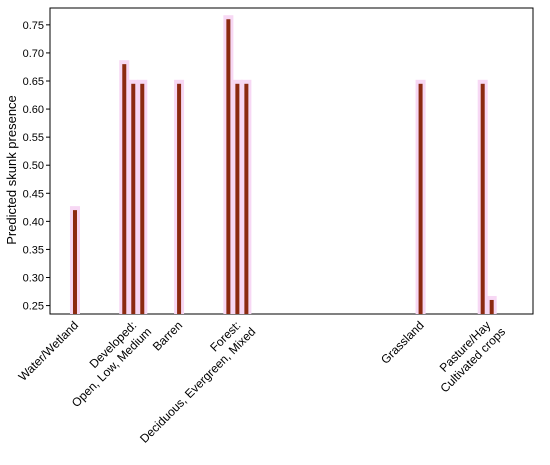  Describe the element at coordinates (33, 138) in the screenshot. I see `y-tick-label: 0.55` at that location.